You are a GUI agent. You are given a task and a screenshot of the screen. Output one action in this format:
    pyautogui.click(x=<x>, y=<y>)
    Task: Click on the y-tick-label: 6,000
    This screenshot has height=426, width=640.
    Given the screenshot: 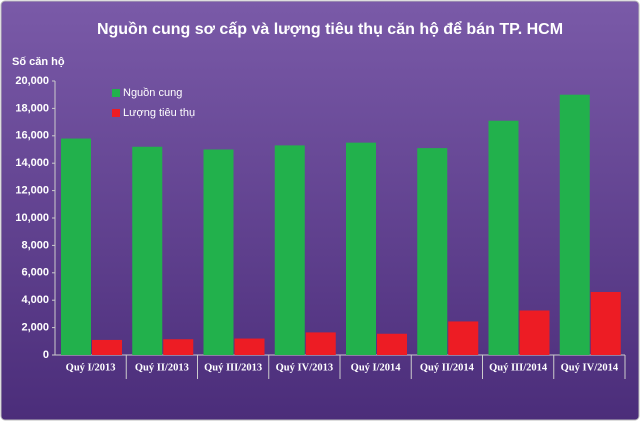 What is the action you would take?
    pyautogui.click(x=35, y=273)
    